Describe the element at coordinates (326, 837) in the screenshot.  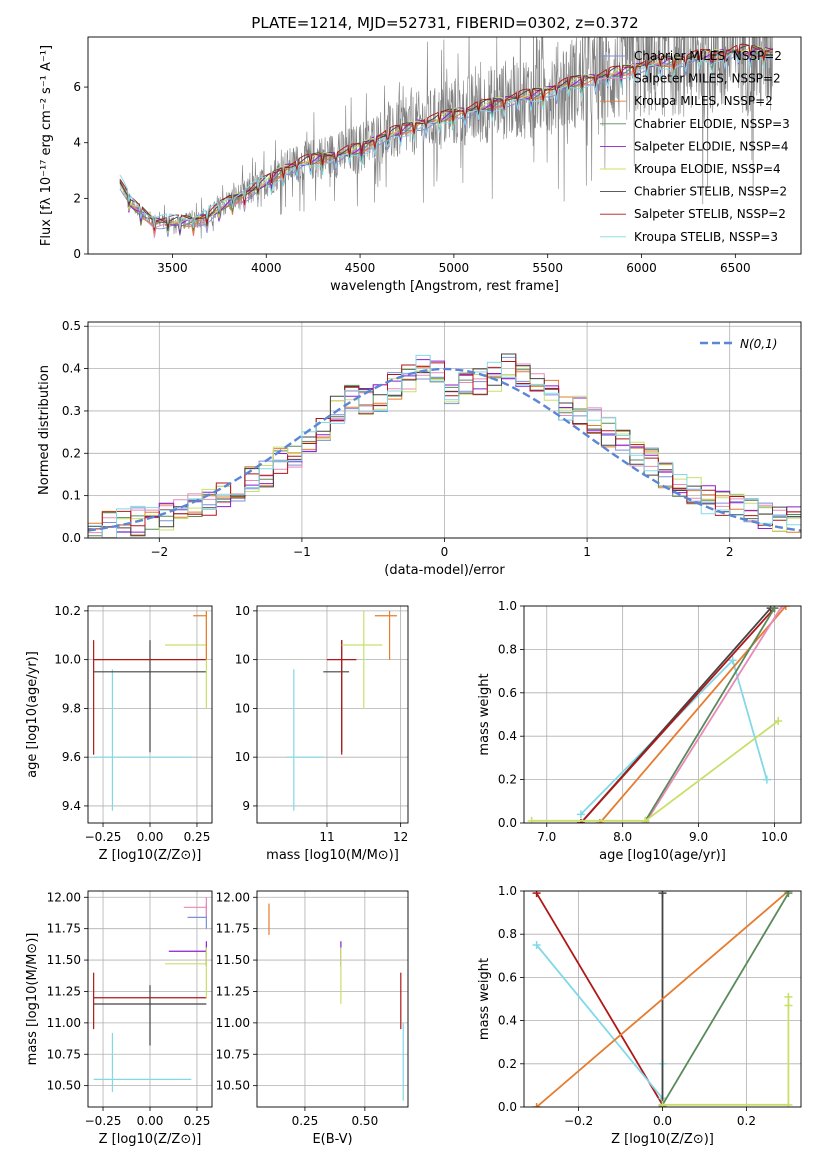
I see `x-tick-label: 11` at that location.